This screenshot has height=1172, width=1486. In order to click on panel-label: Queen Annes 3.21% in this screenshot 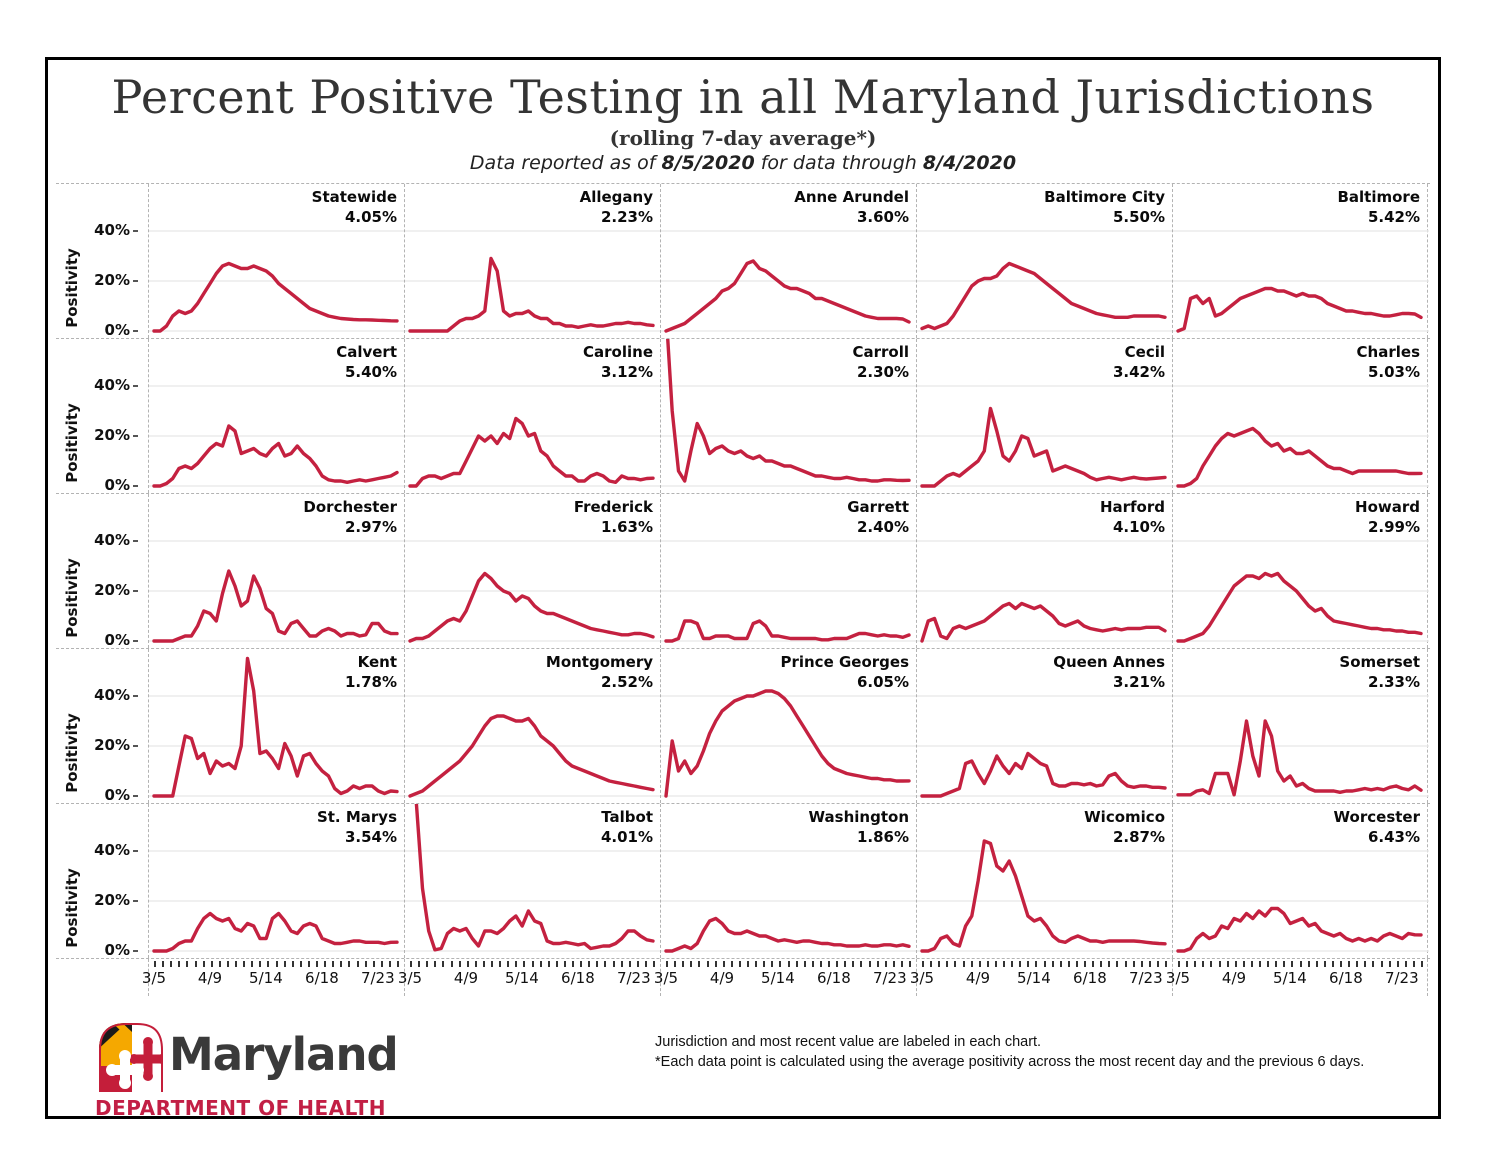, I will do `click(1109, 672)`.